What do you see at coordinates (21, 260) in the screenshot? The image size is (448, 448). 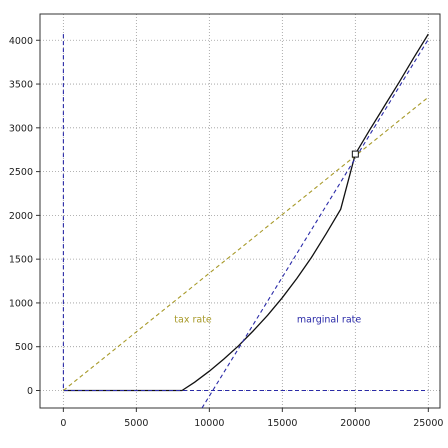 I see `y-tick-label: 1500` at bounding box center [21, 260].